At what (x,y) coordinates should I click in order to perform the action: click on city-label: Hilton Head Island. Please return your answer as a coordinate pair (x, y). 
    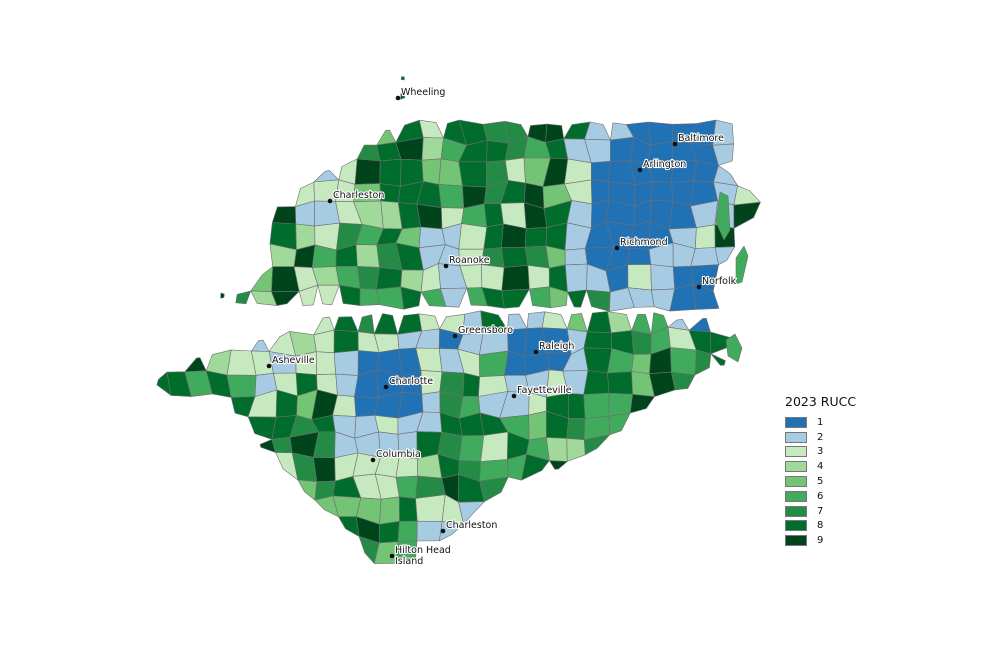
    Looking at the image, I should click on (423, 556).